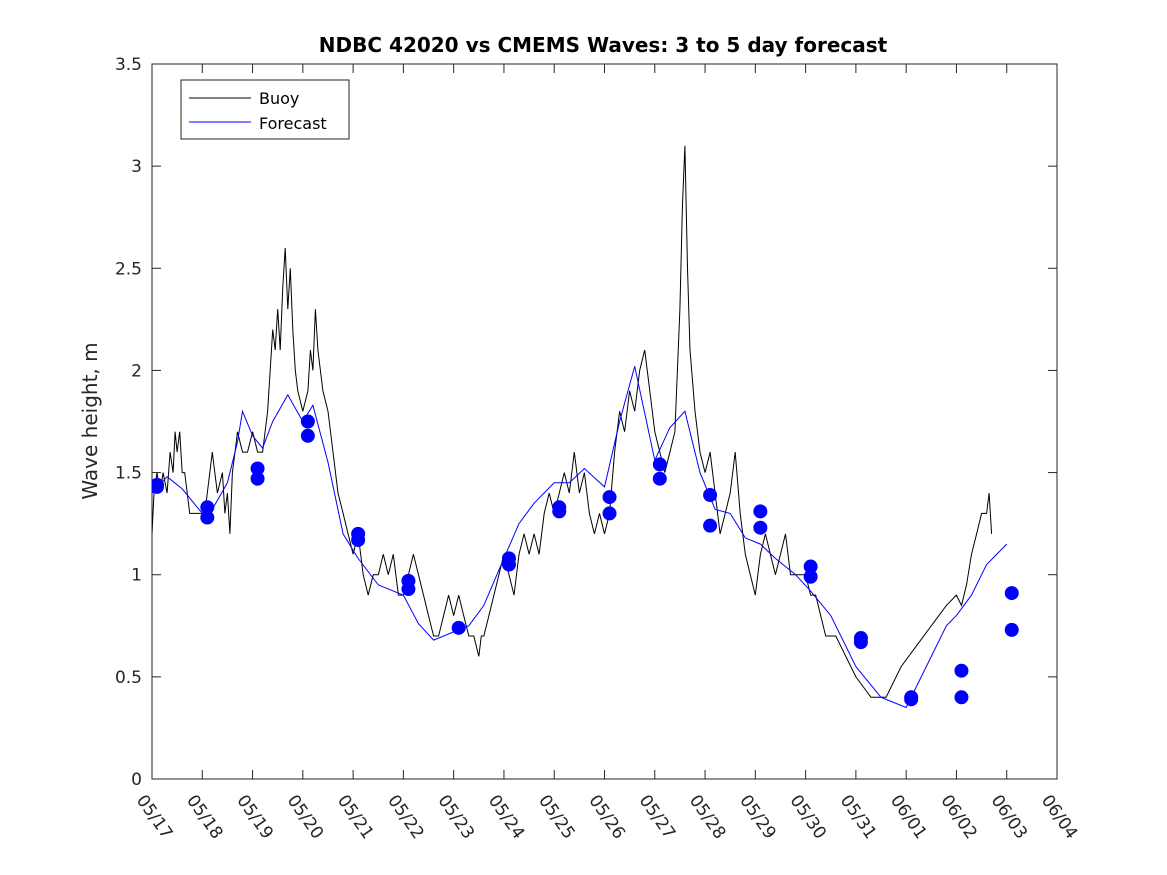 The width and height of the screenshot is (1167, 875). What do you see at coordinates (90, 420) in the screenshot?
I see `y-axis-label: Wave height, m` at bounding box center [90, 420].